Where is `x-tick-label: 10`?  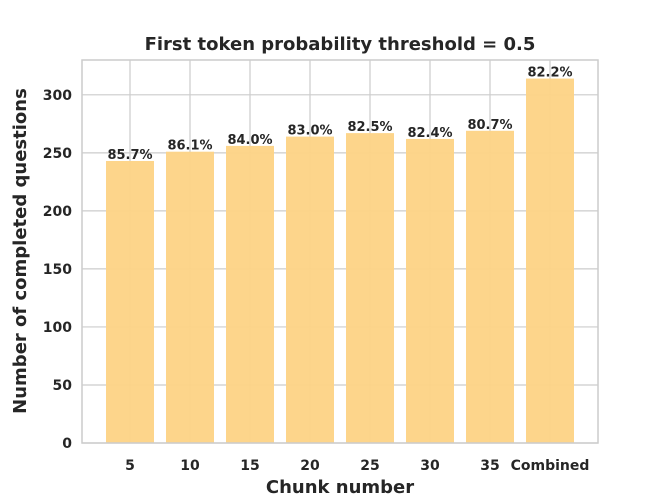
x-tick-label: 10 is located at coordinates (190, 466).